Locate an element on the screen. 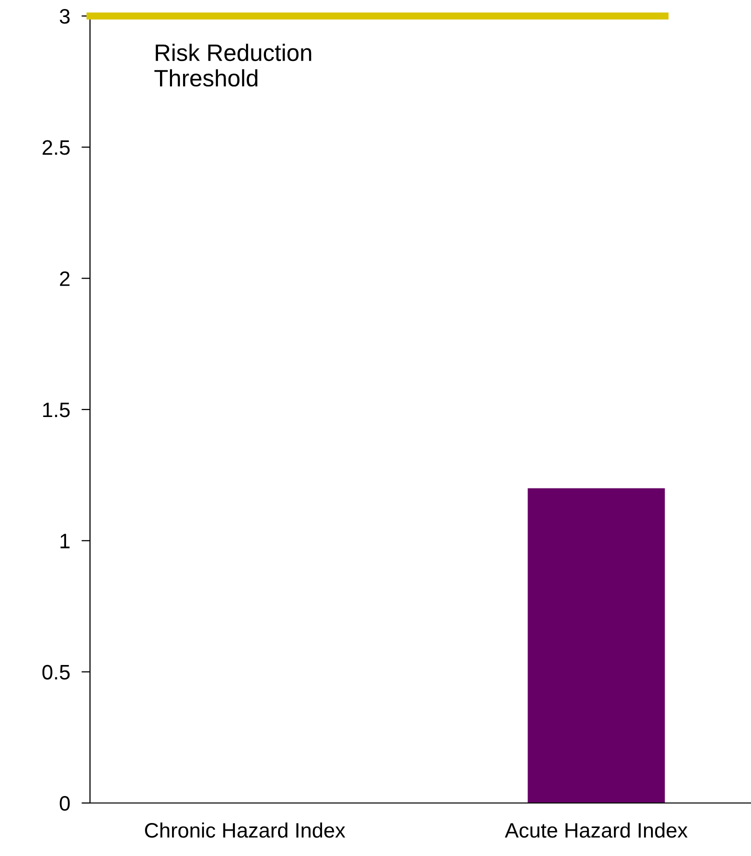 The width and height of the screenshot is (751, 856). ref-line-label: Risk Reduction Threshold is located at coordinates (233, 65).